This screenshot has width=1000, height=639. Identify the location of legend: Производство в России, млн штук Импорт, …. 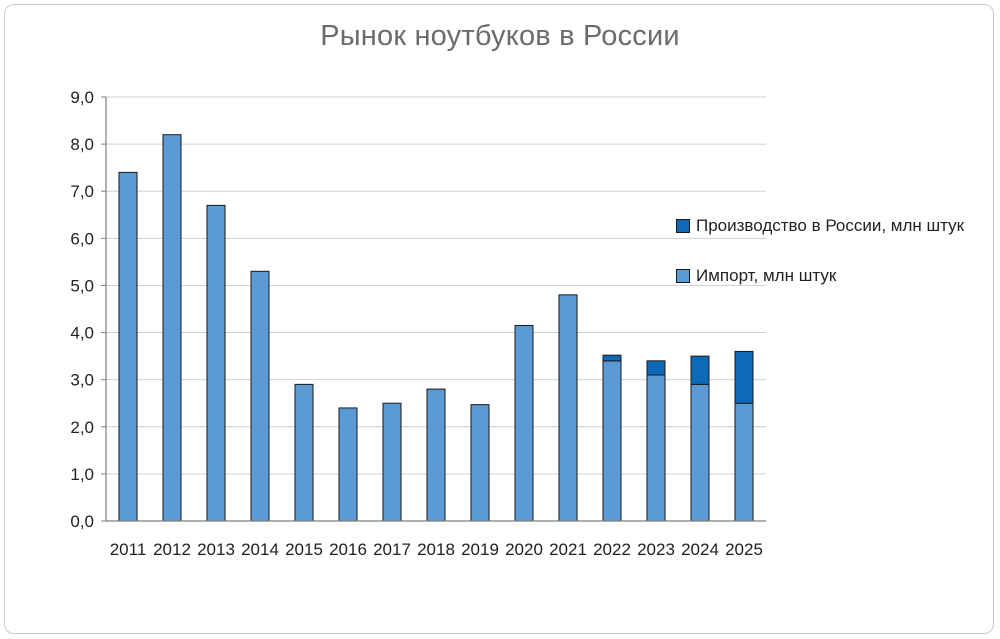
(820, 264).